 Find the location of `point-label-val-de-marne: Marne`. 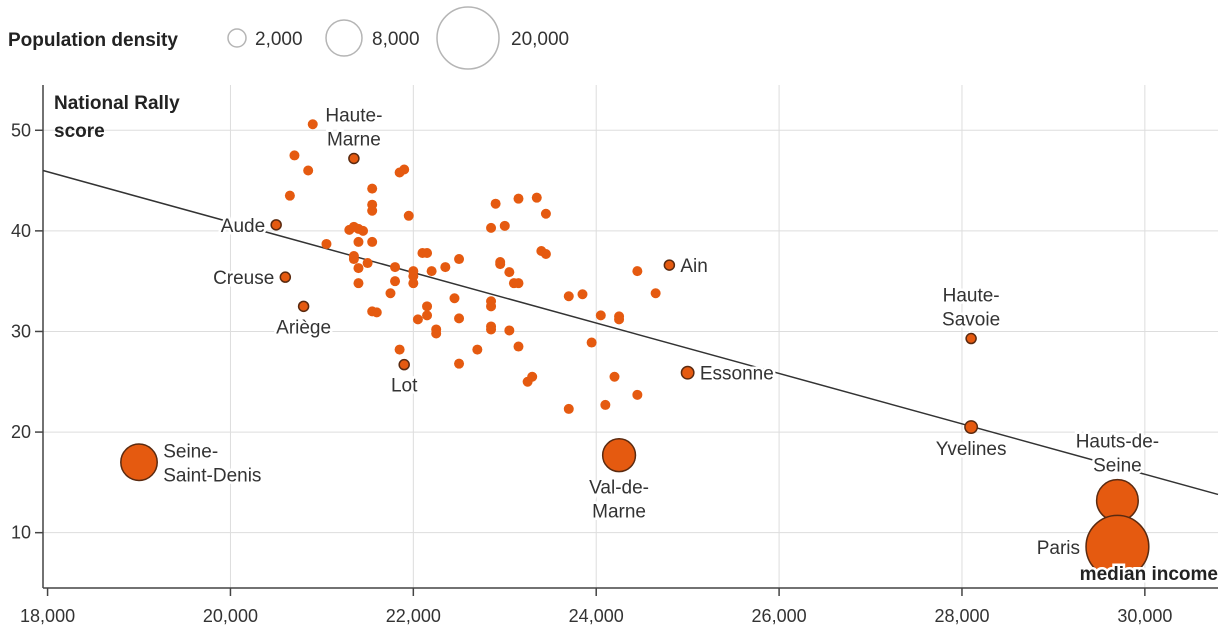

point-label-val-de-marne: Marne is located at coordinates (619, 512).